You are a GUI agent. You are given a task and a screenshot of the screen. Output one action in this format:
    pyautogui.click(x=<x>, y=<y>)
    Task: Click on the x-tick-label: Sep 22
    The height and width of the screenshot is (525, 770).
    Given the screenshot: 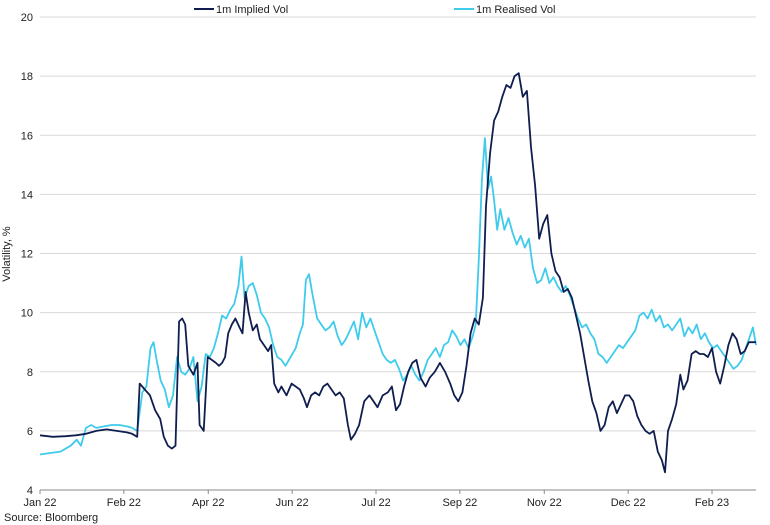 What is the action you would take?
    pyautogui.click(x=459, y=503)
    